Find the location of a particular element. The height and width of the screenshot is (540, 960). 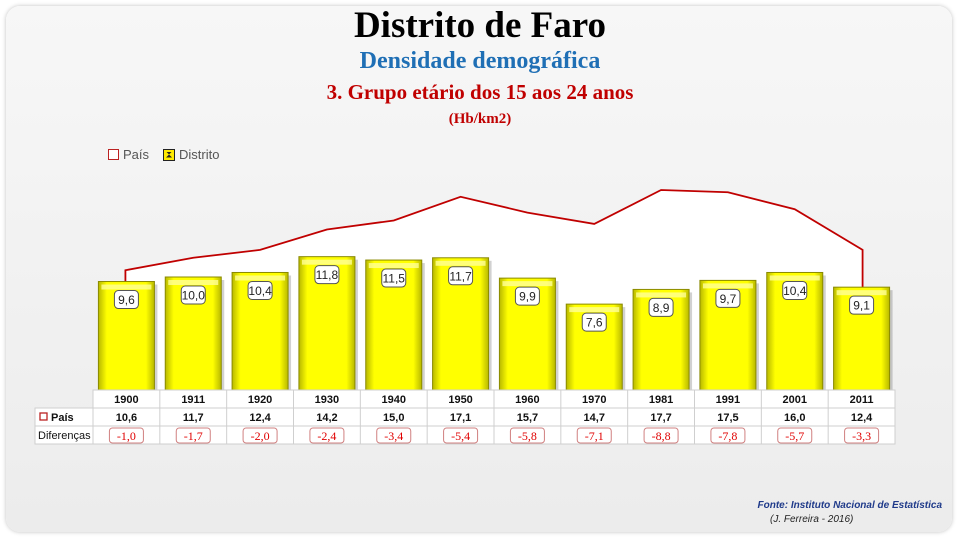

x-tick-label: 1911 is located at coordinates (193, 400).